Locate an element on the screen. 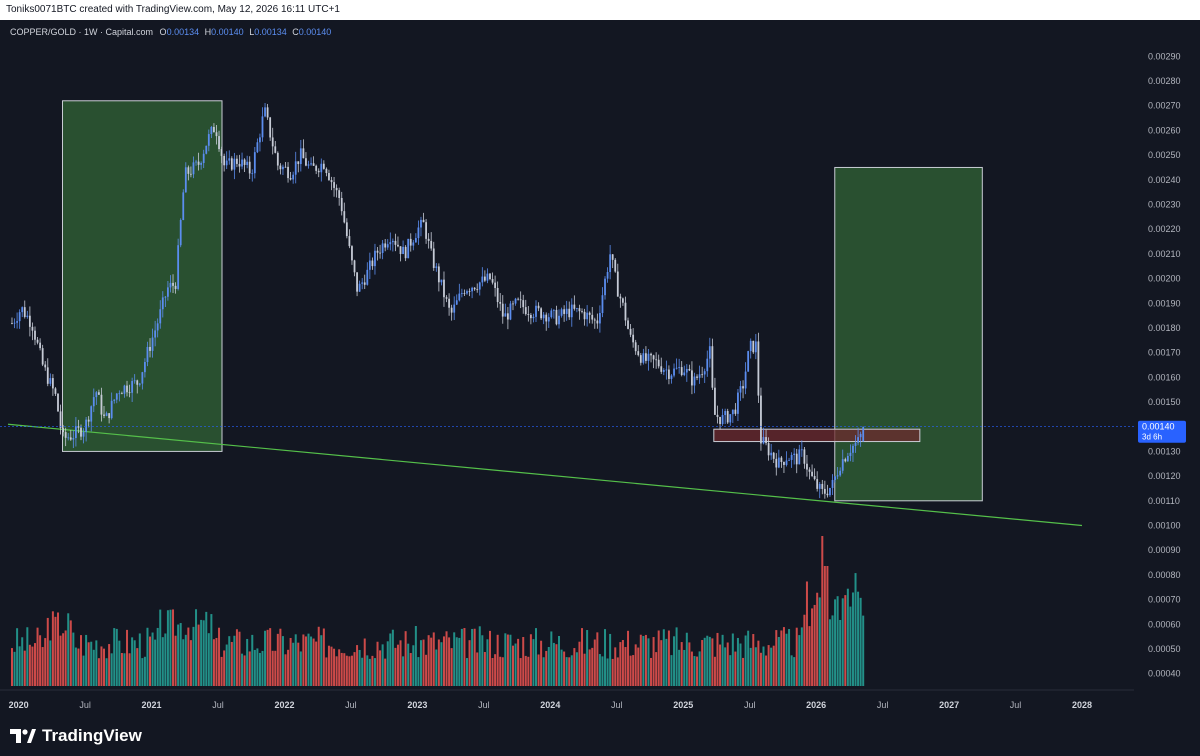 The width and height of the screenshot is (1200, 756). legend-low-label: L is located at coordinates (251, 32).